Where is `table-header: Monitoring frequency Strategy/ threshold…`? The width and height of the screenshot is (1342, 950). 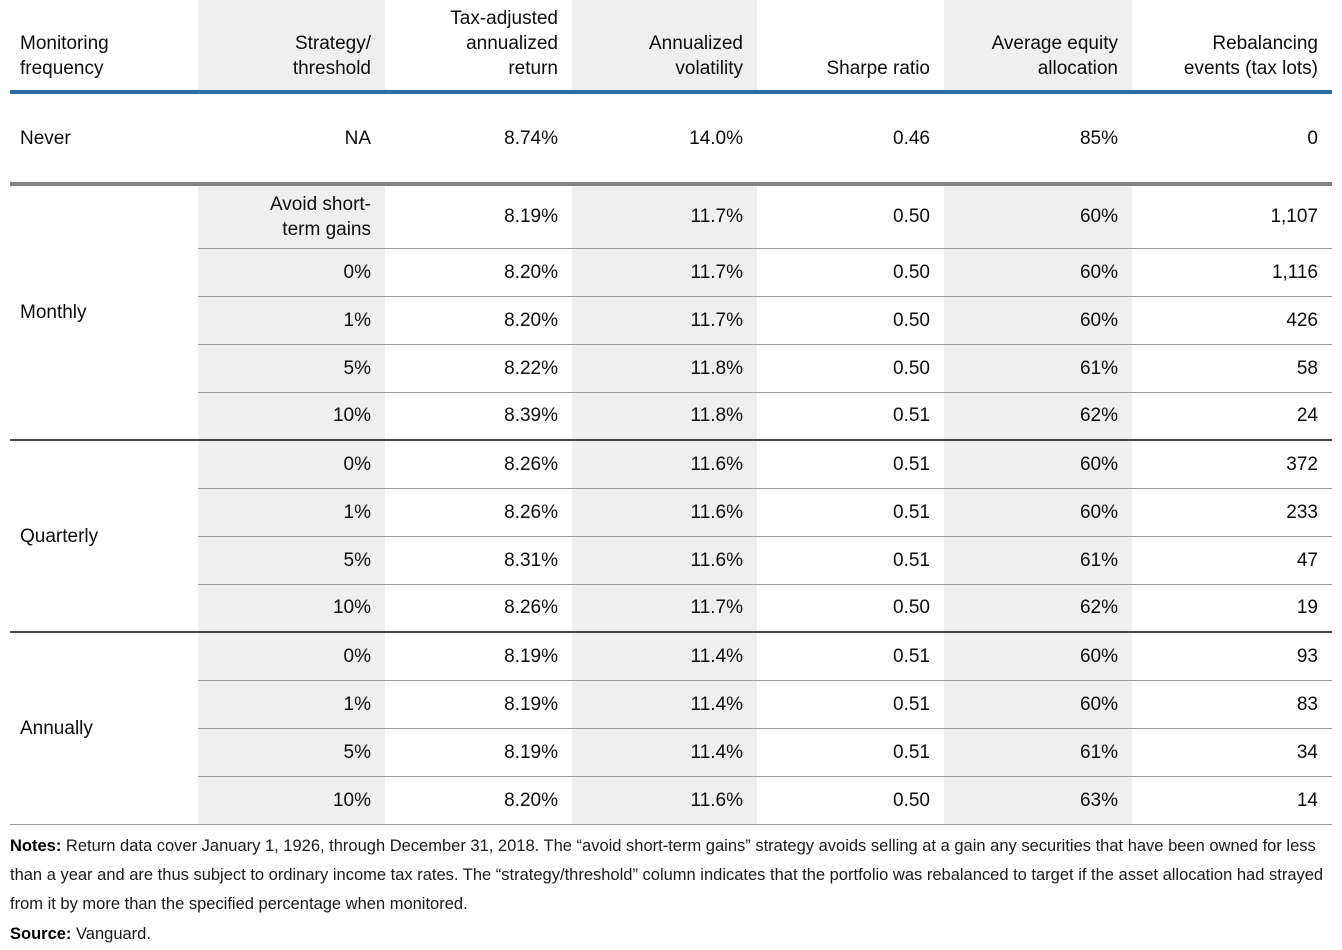 table-header: Monitoring frequency Strategy/ threshold… is located at coordinates (671, 47).